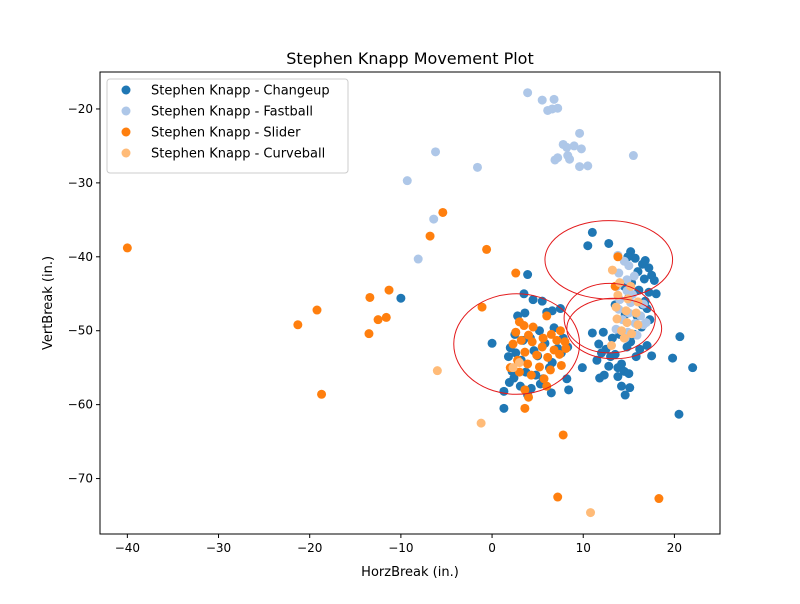 The width and height of the screenshot is (800, 604). What do you see at coordinates (126, 153) in the screenshot?
I see `legend-marker` at bounding box center [126, 153].